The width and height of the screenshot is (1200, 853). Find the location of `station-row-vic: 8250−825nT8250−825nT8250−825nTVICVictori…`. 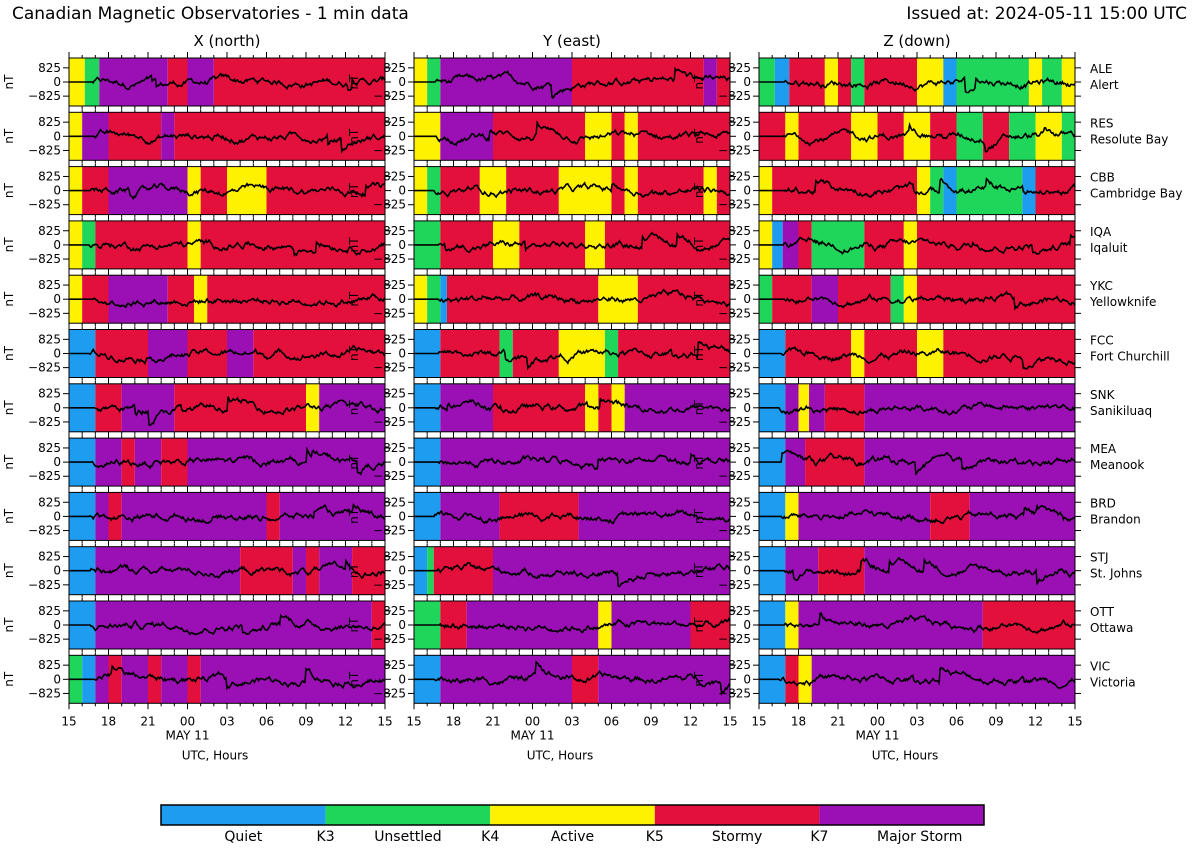

station-row-vic: 8250−825nT8250−825nT8250−825nTVICVictori… is located at coordinates (569, 679).